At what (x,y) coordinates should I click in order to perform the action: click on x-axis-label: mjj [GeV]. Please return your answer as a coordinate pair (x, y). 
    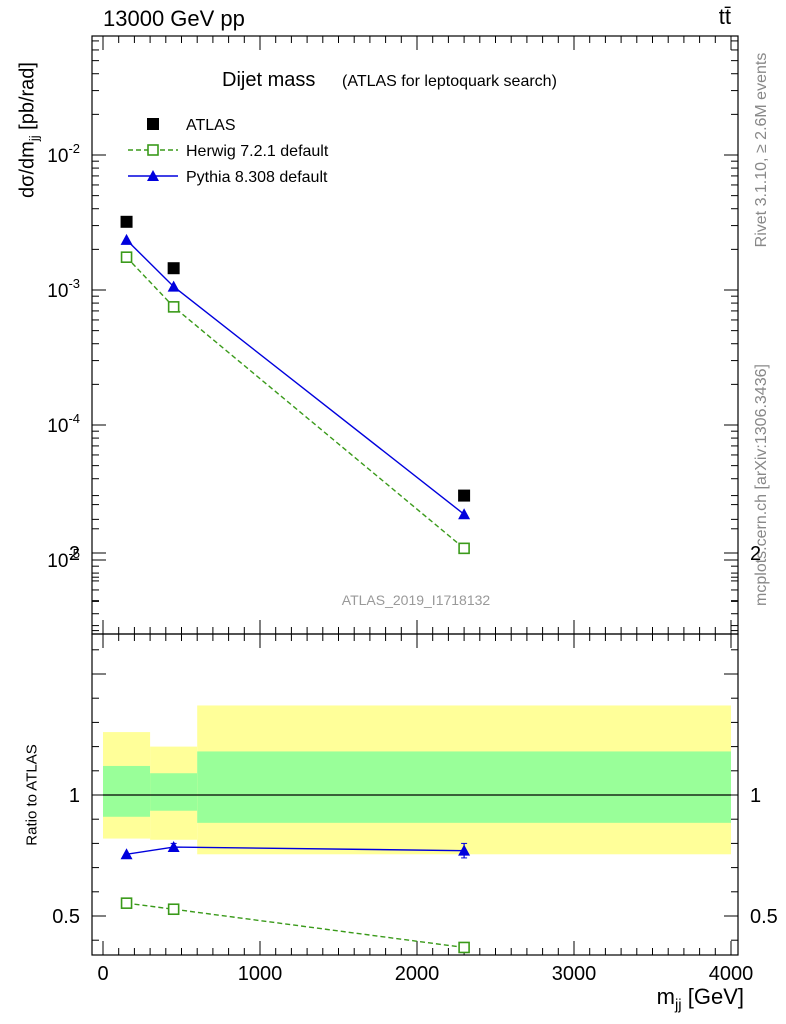
    Looking at the image, I should click on (700, 999).